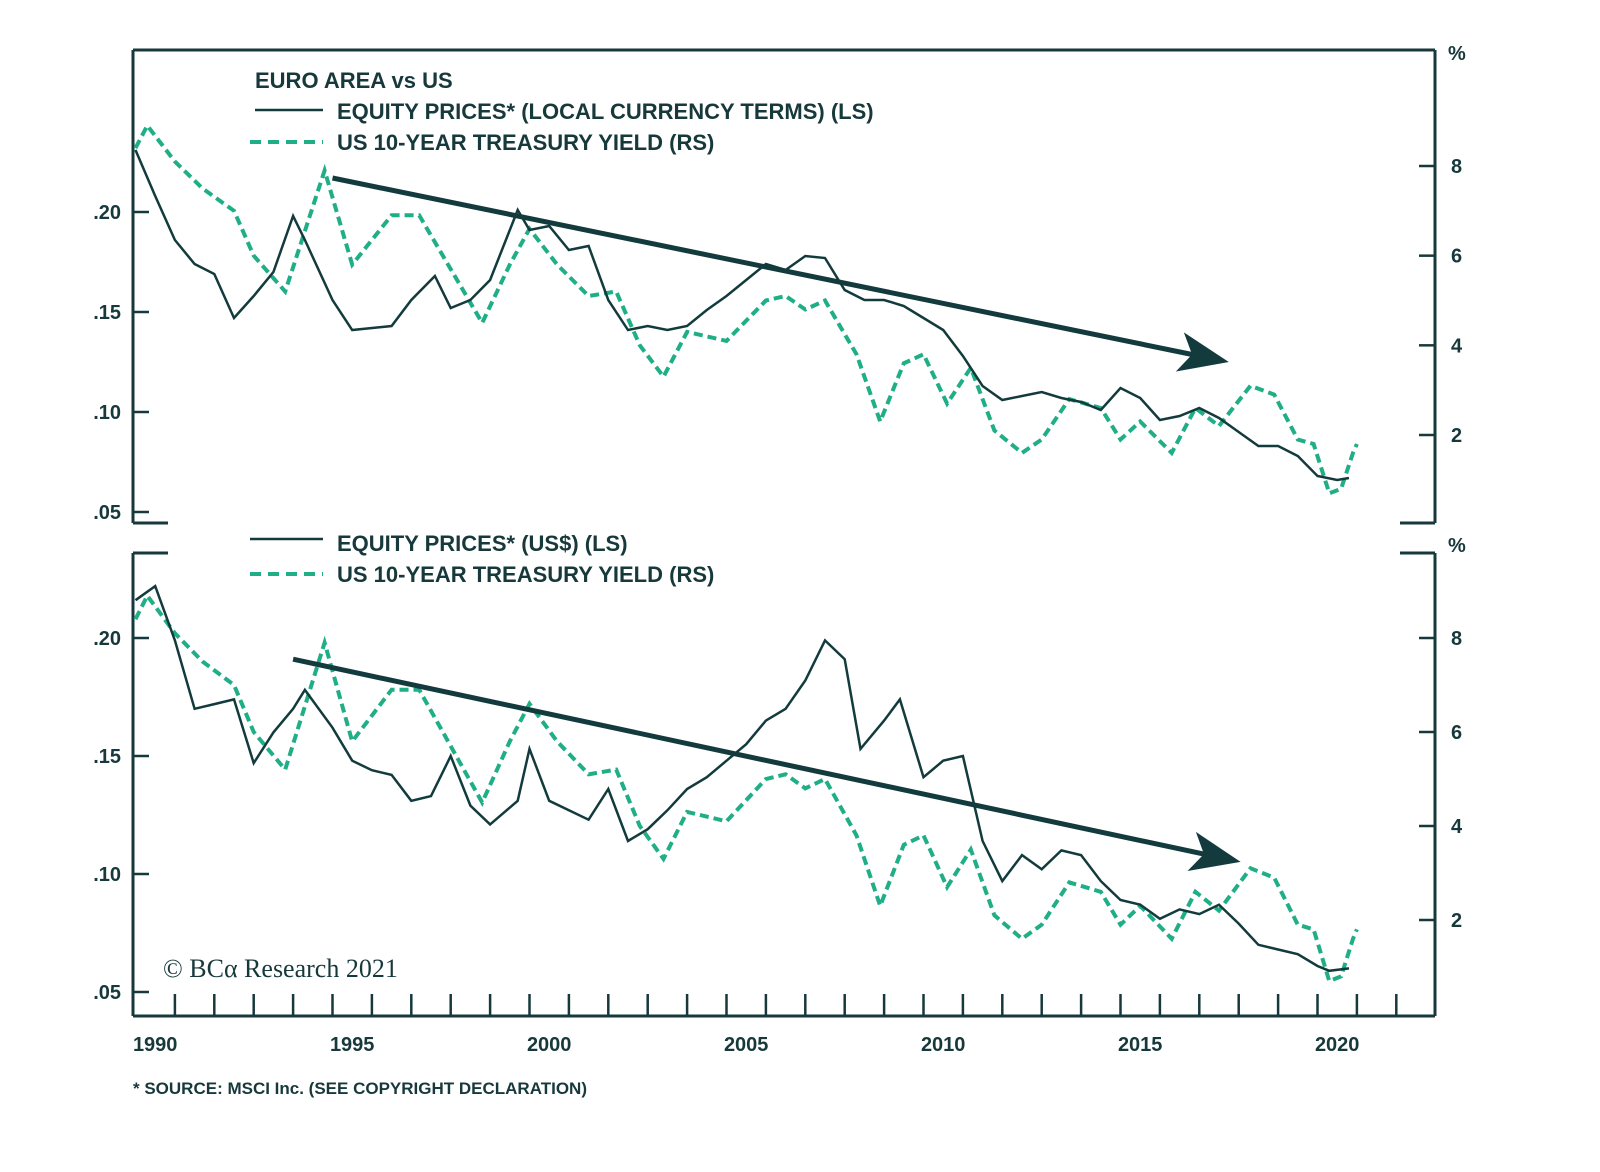 This screenshot has height=1172, width=1600. I want to click on x-tick-label: 2010, so click(943, 1045).